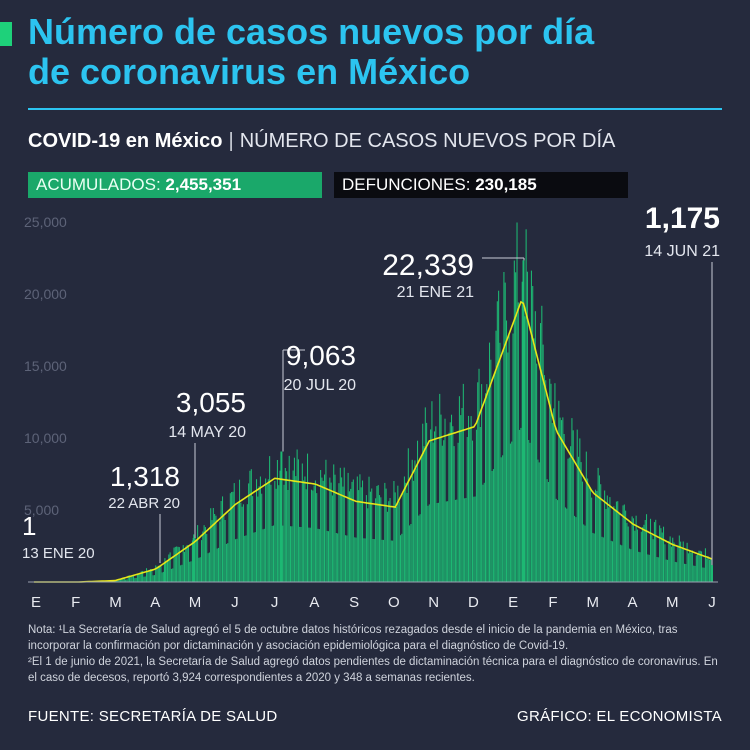  Describe the element at coordinates (394, 602) in the screenshot. I see `x-tick-label: O` at that location.